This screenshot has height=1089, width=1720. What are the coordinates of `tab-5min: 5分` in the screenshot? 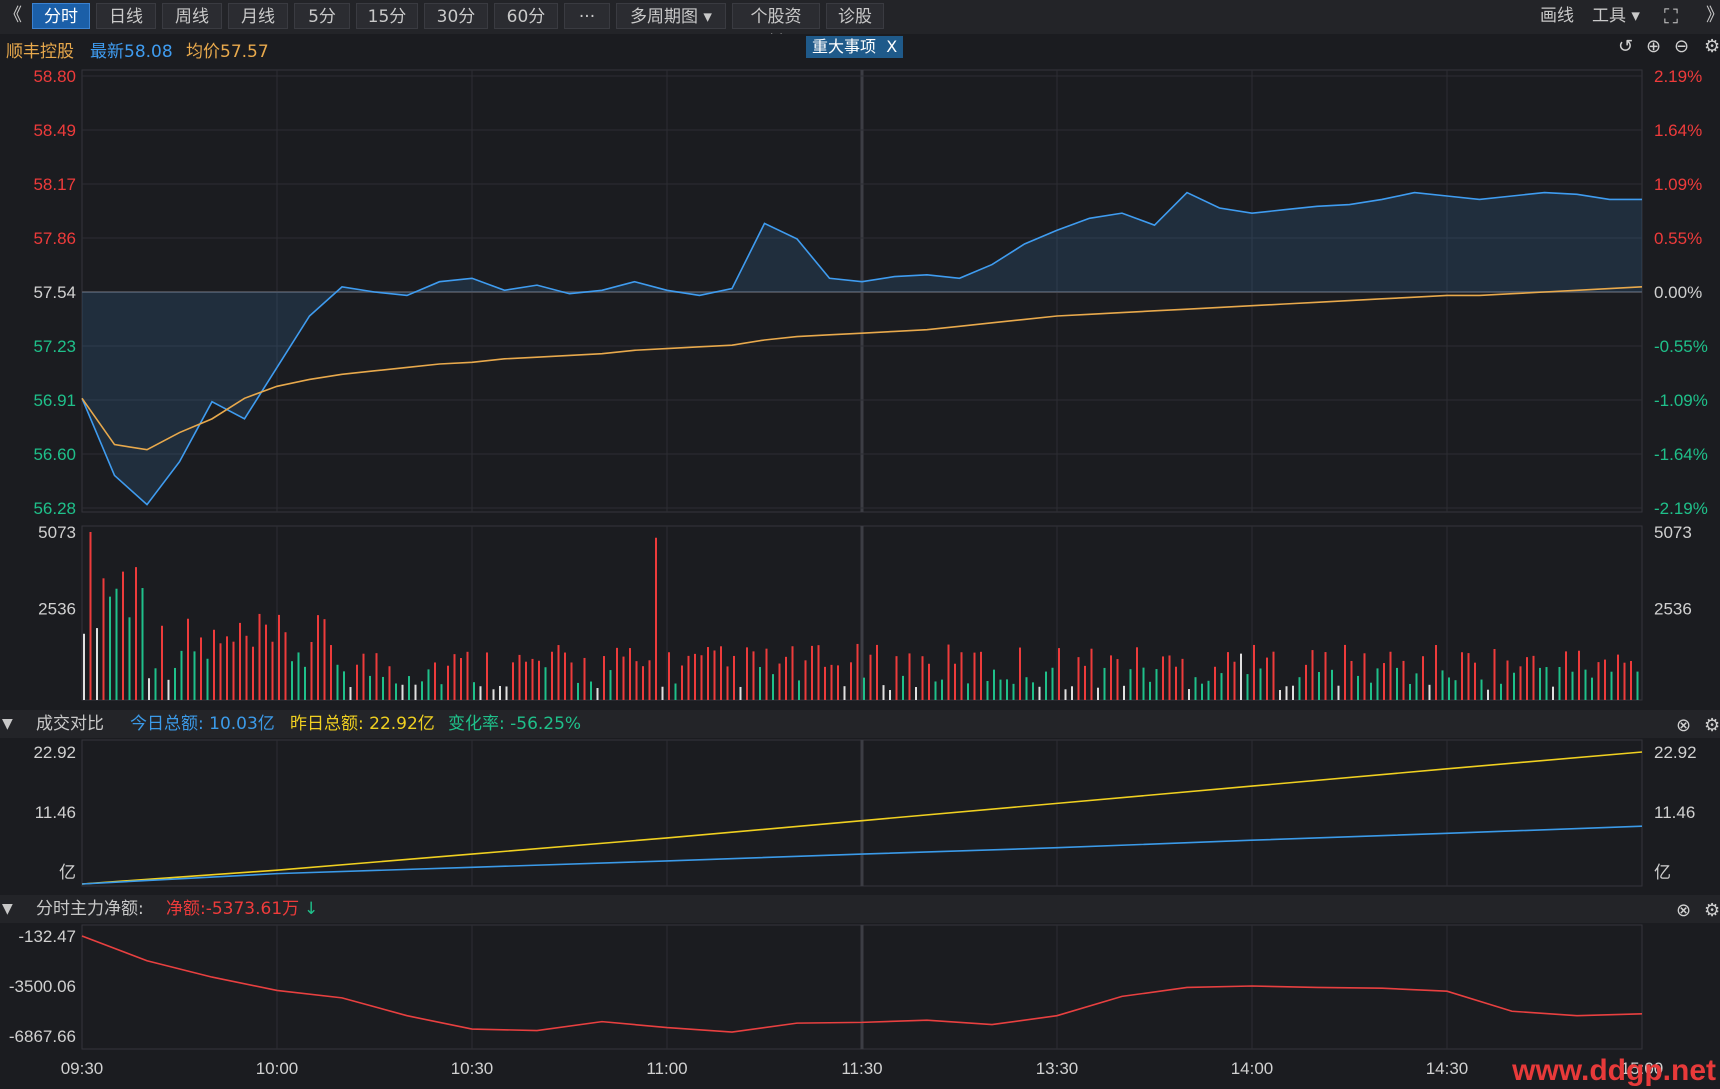 It's located at (322, 16).